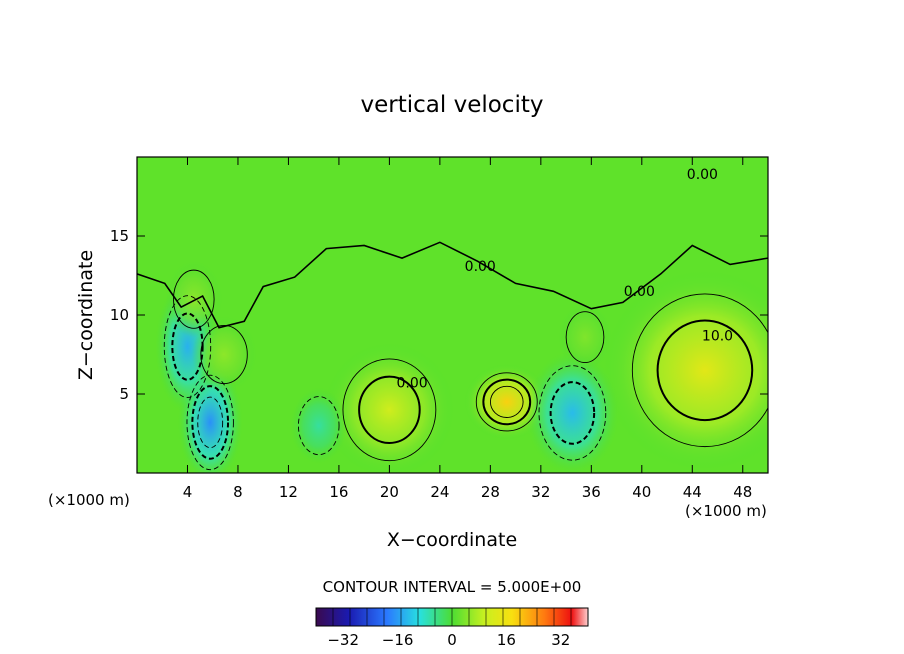 Image resolution: width=904 pixels, height=654 pixels. What do you see at coordinates (86, 315) in the screenshot?
I see `y-axis-title: Z−coordinate` at bounding box center [86, 315].